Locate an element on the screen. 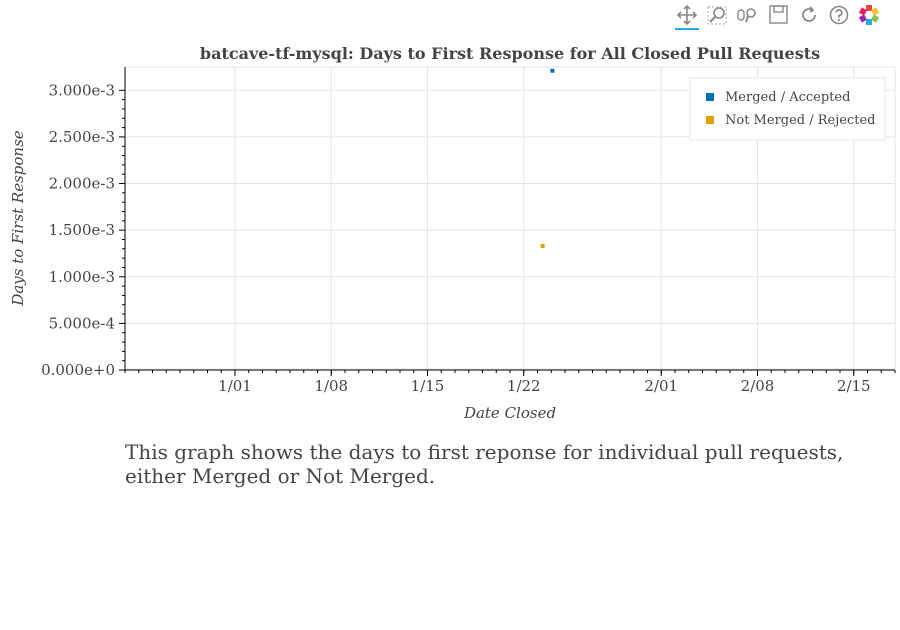 Image resolution: width=900 pixels, height=630 pixels. help-tool-icon is located at coordinates (839, 15).